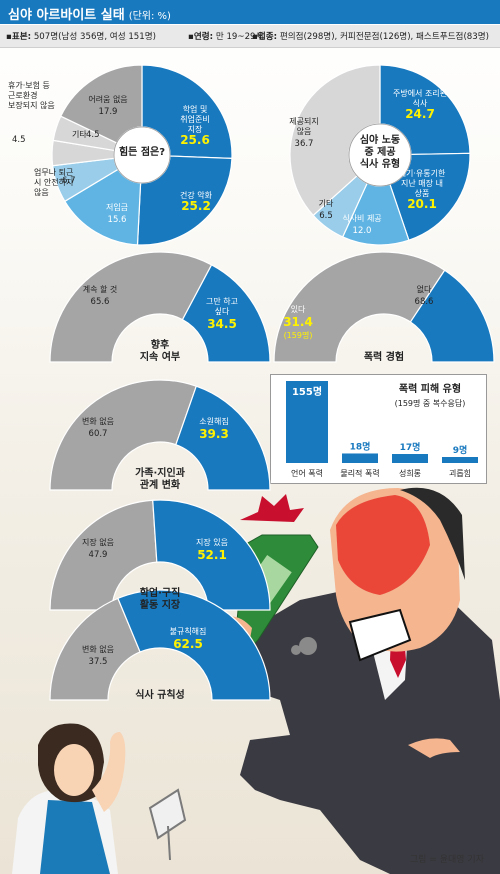 The image size is (500, 874). Describe the element at coordinates (79, 134) in the screenshot. I see `difficulty-slice-label-4: 기타` at that location.